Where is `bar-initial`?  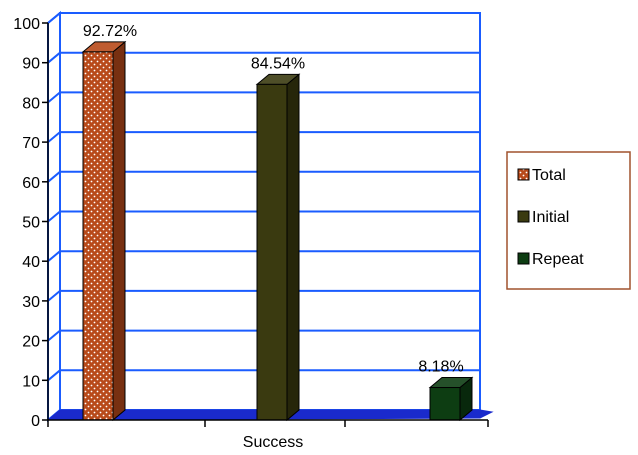 bar-initial is located at coordinates (278, 247).